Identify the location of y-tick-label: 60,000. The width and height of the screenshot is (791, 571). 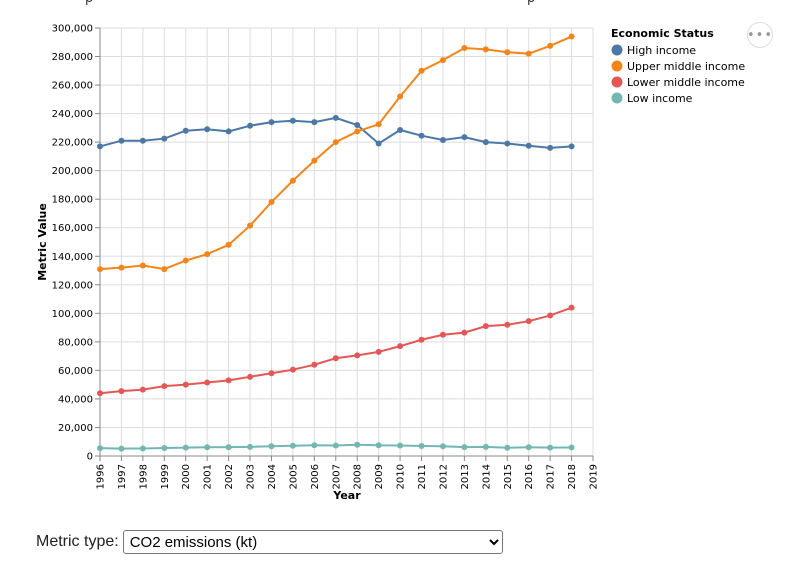
(75, 371).